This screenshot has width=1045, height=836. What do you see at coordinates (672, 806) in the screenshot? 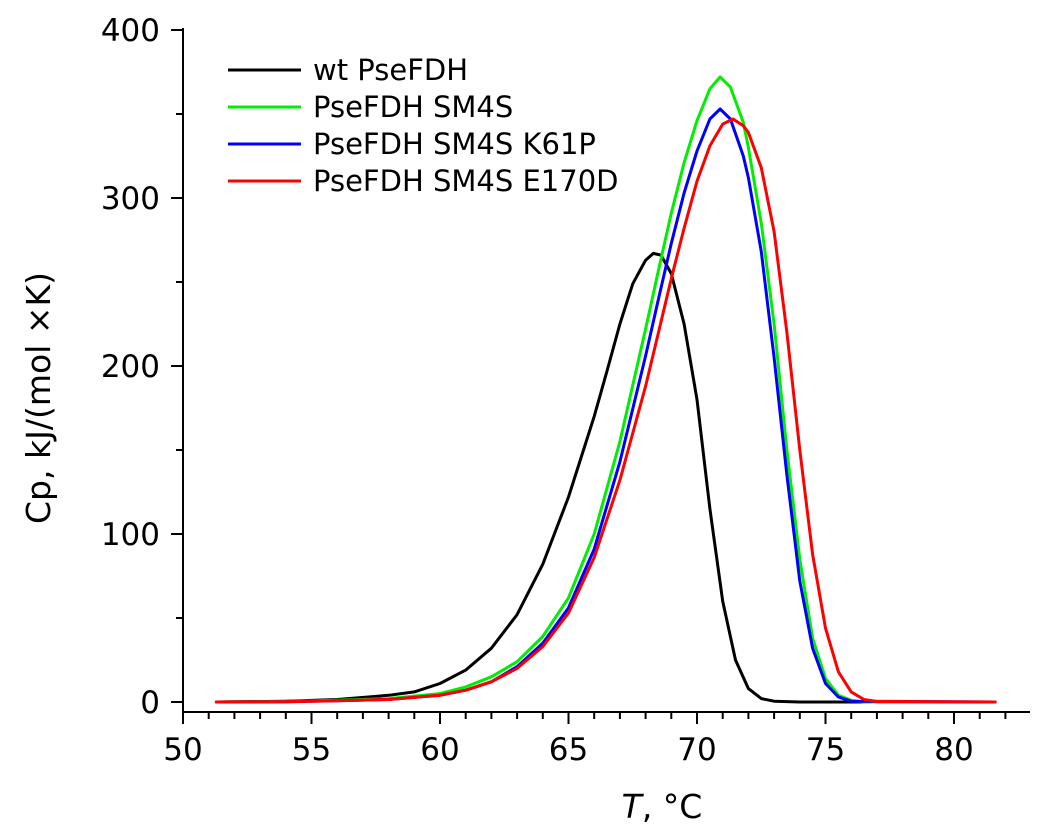
I see `x-axis-title-unit: , °C` at bounding box center [672, 806].